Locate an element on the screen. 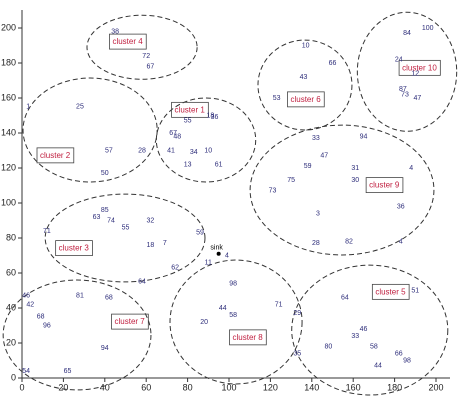 The height and width of the screenshot is (412, 474). y-tick-label: 20 is located at coordinates (11, 342).